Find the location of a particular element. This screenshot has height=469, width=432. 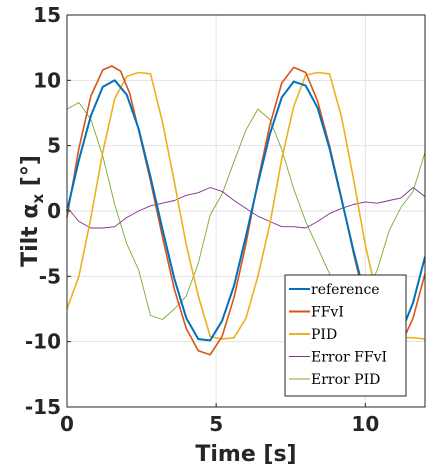

y-tick-label: 10 is located at coordinates (47, 80).